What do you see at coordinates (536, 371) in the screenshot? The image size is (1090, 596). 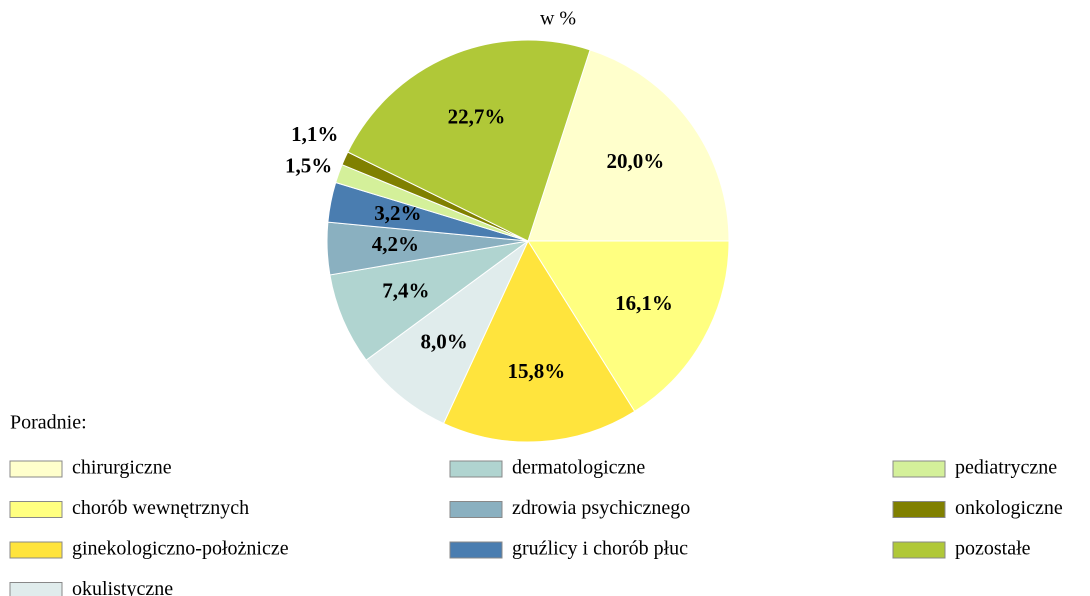 I see `data-label: 15,8%` at bounding box center [536, 371].